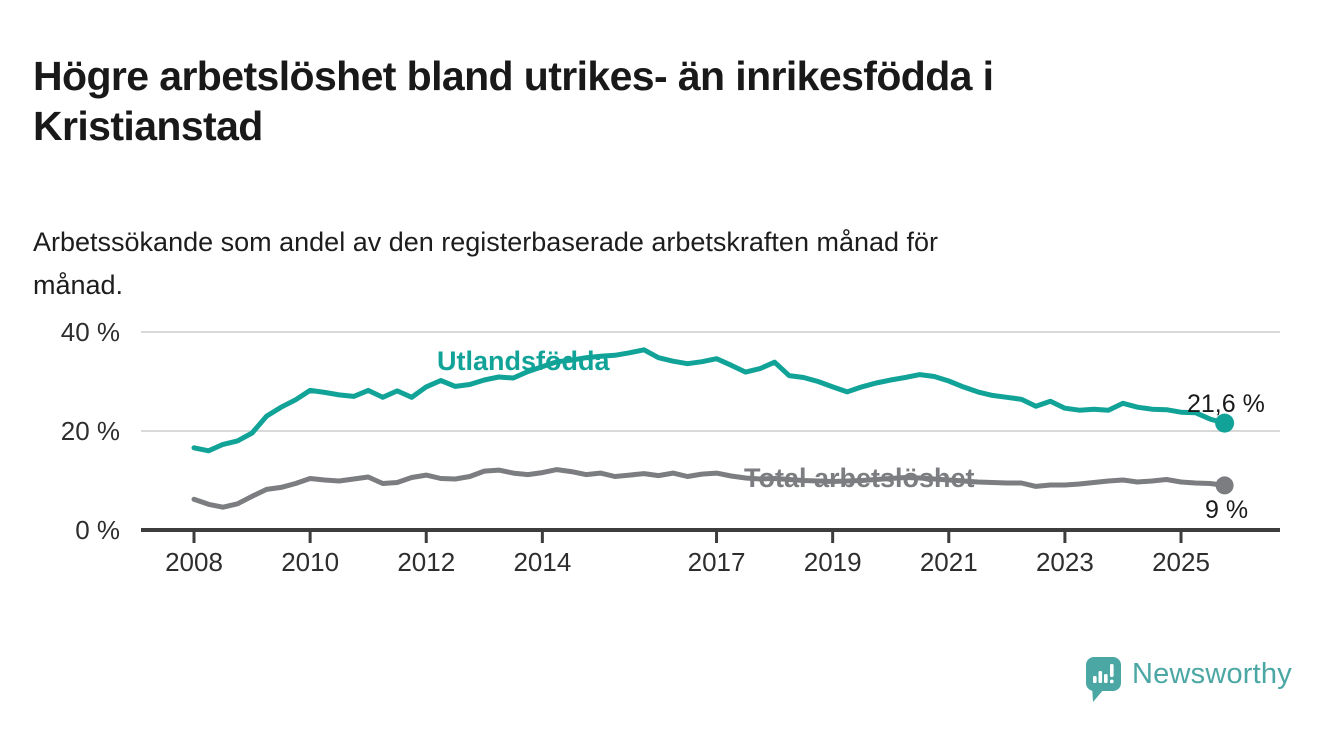 Image resolution: width=1340 pixels, height=734 pixels. Describe the element at coordinates (1181, 562) in the screenshot. I see `x-axis-label: 2025` at that location.